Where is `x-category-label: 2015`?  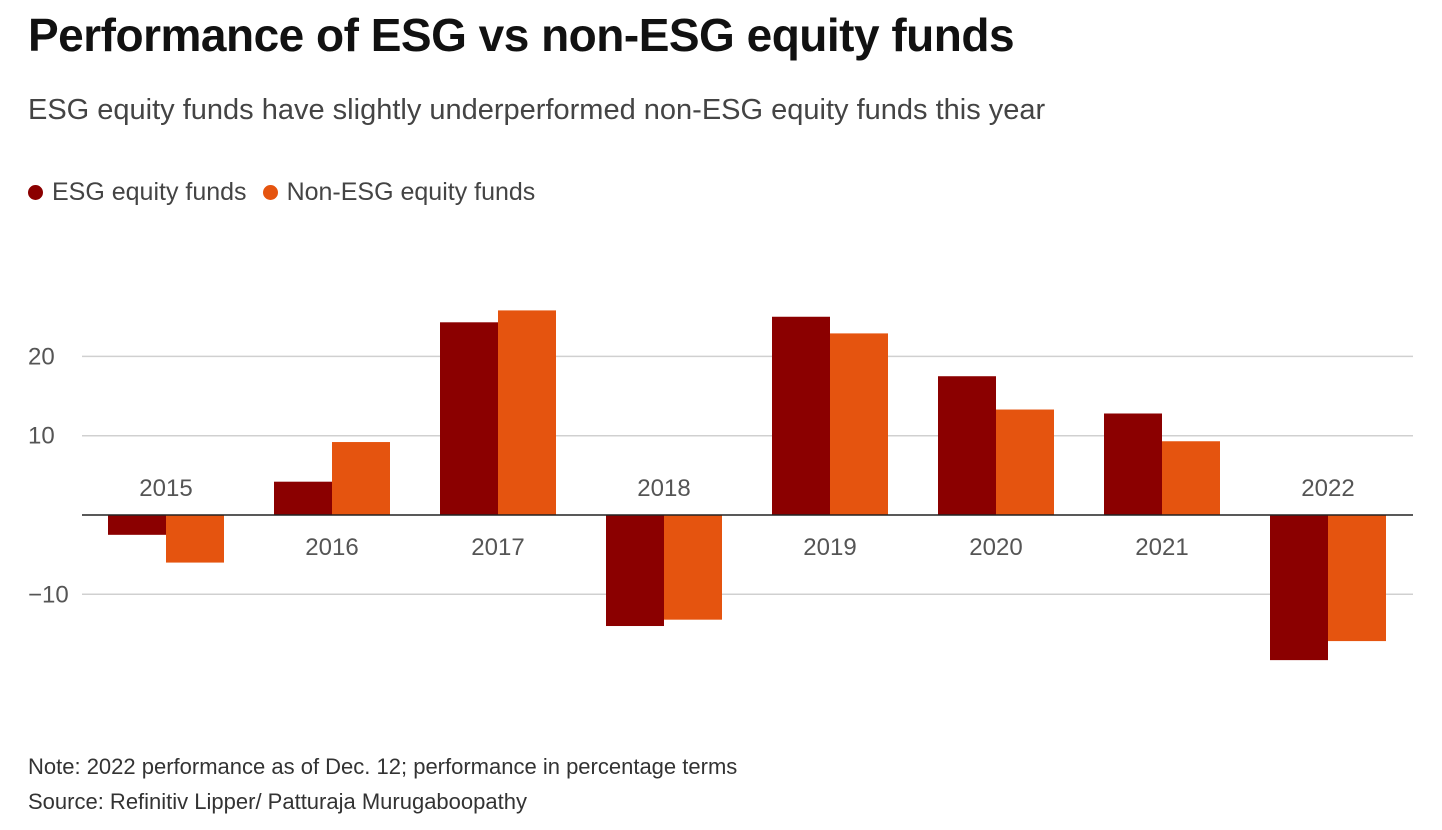 x-category-label: 2015 is located at coordinates (165, 488).